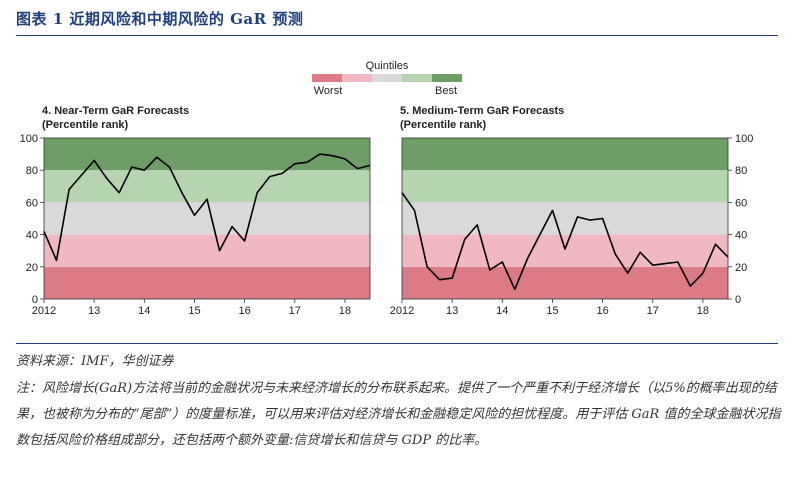  I want to click on chart-title-near-term: 4. Near-Term GaR Forecasts, so click(115, 111).